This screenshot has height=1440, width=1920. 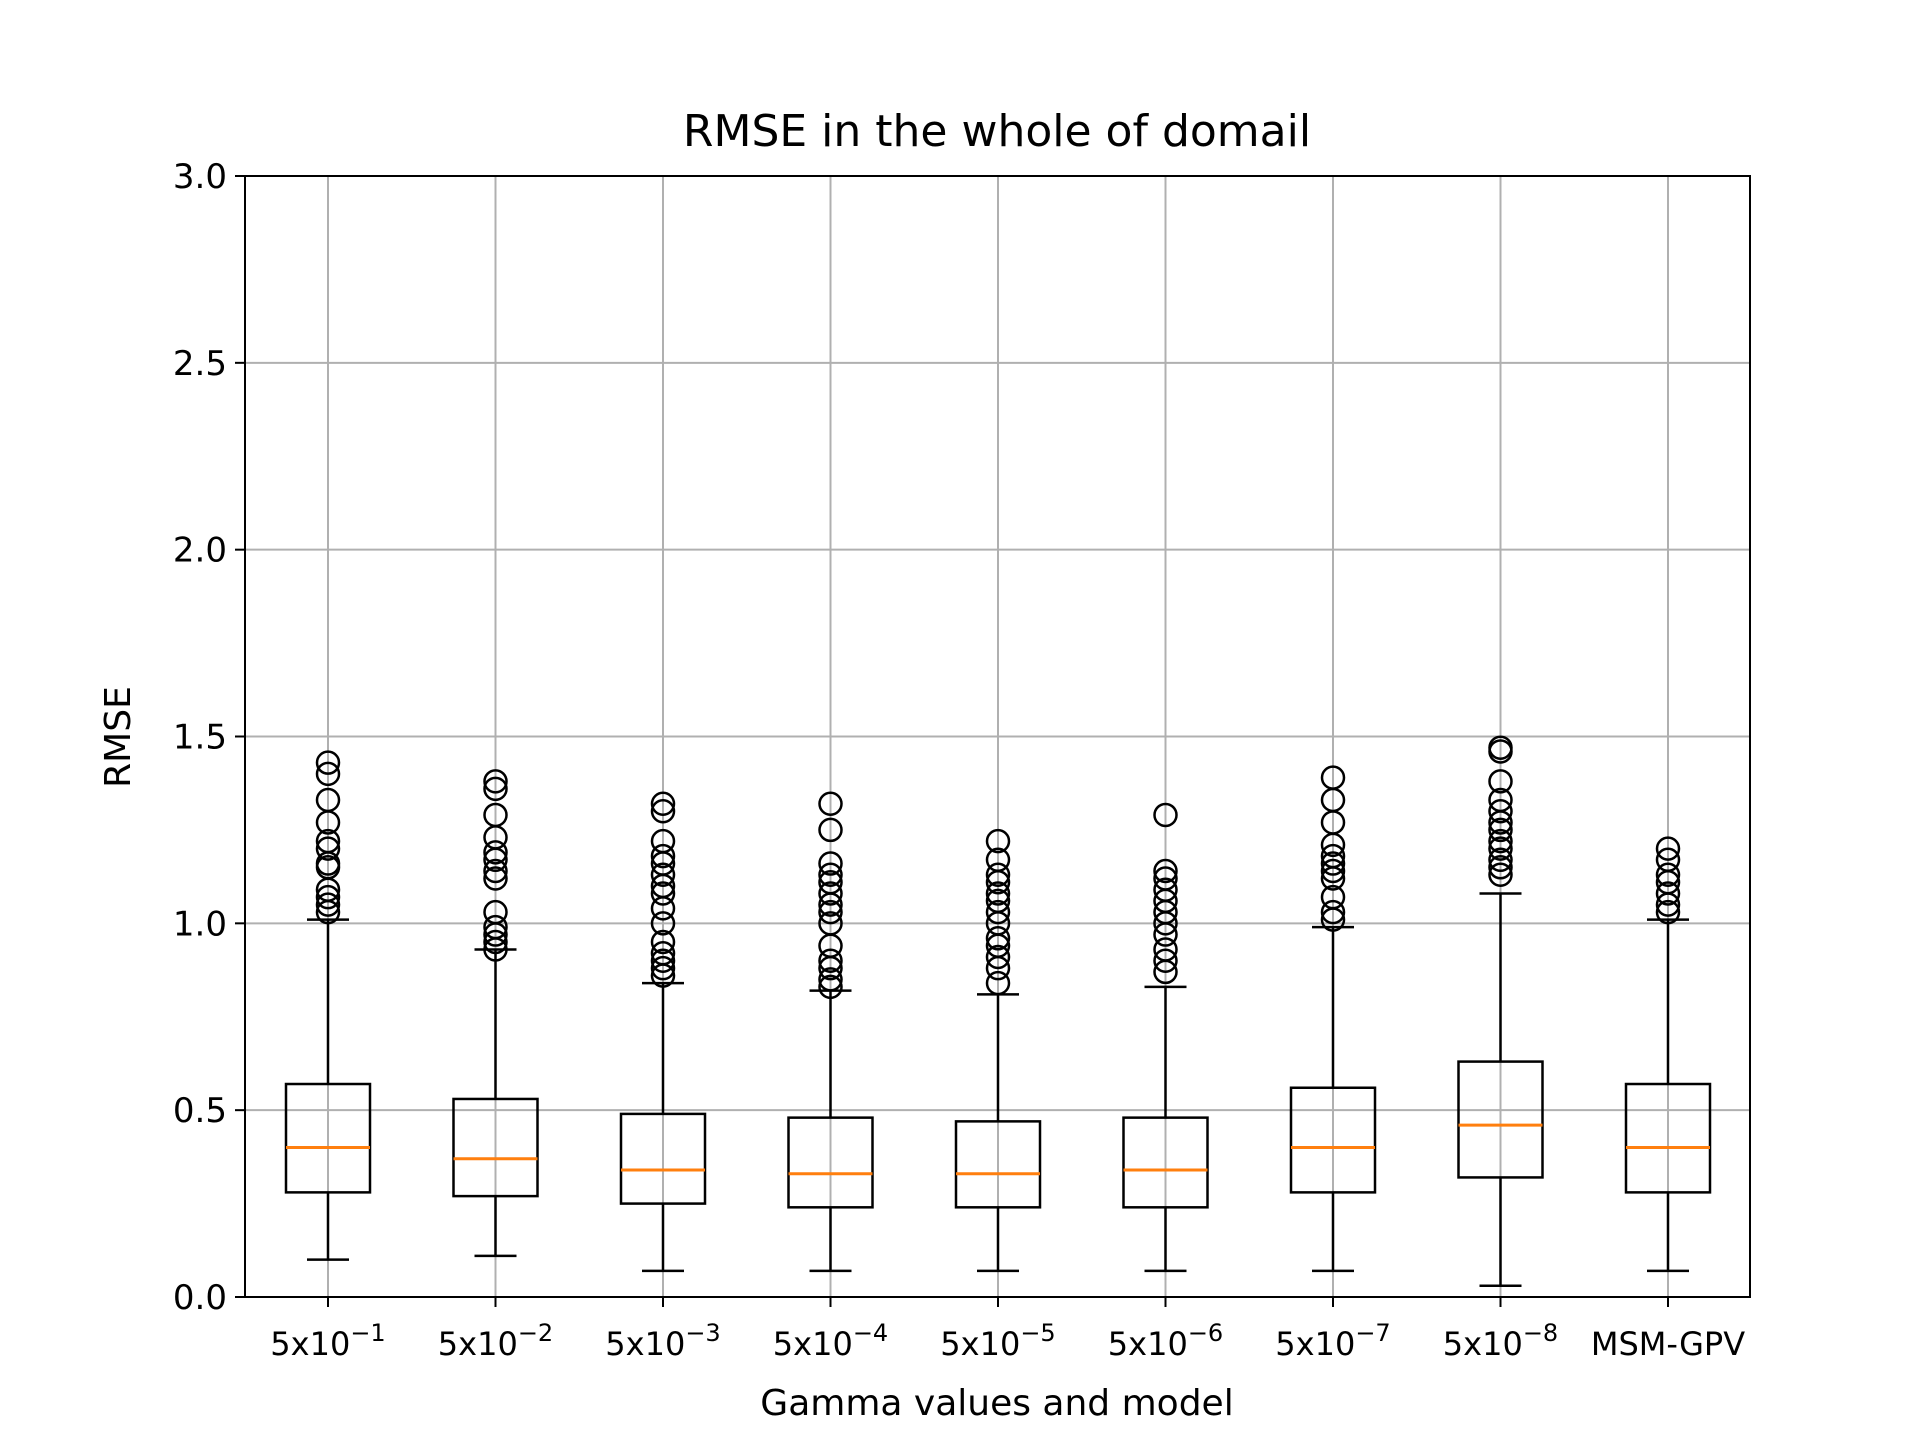 What do you see at coordinates (1668, 1344) in the screenshot?
I see `x-tick-label-base: MSM-GPV` at bounding box center [1668, 1344].